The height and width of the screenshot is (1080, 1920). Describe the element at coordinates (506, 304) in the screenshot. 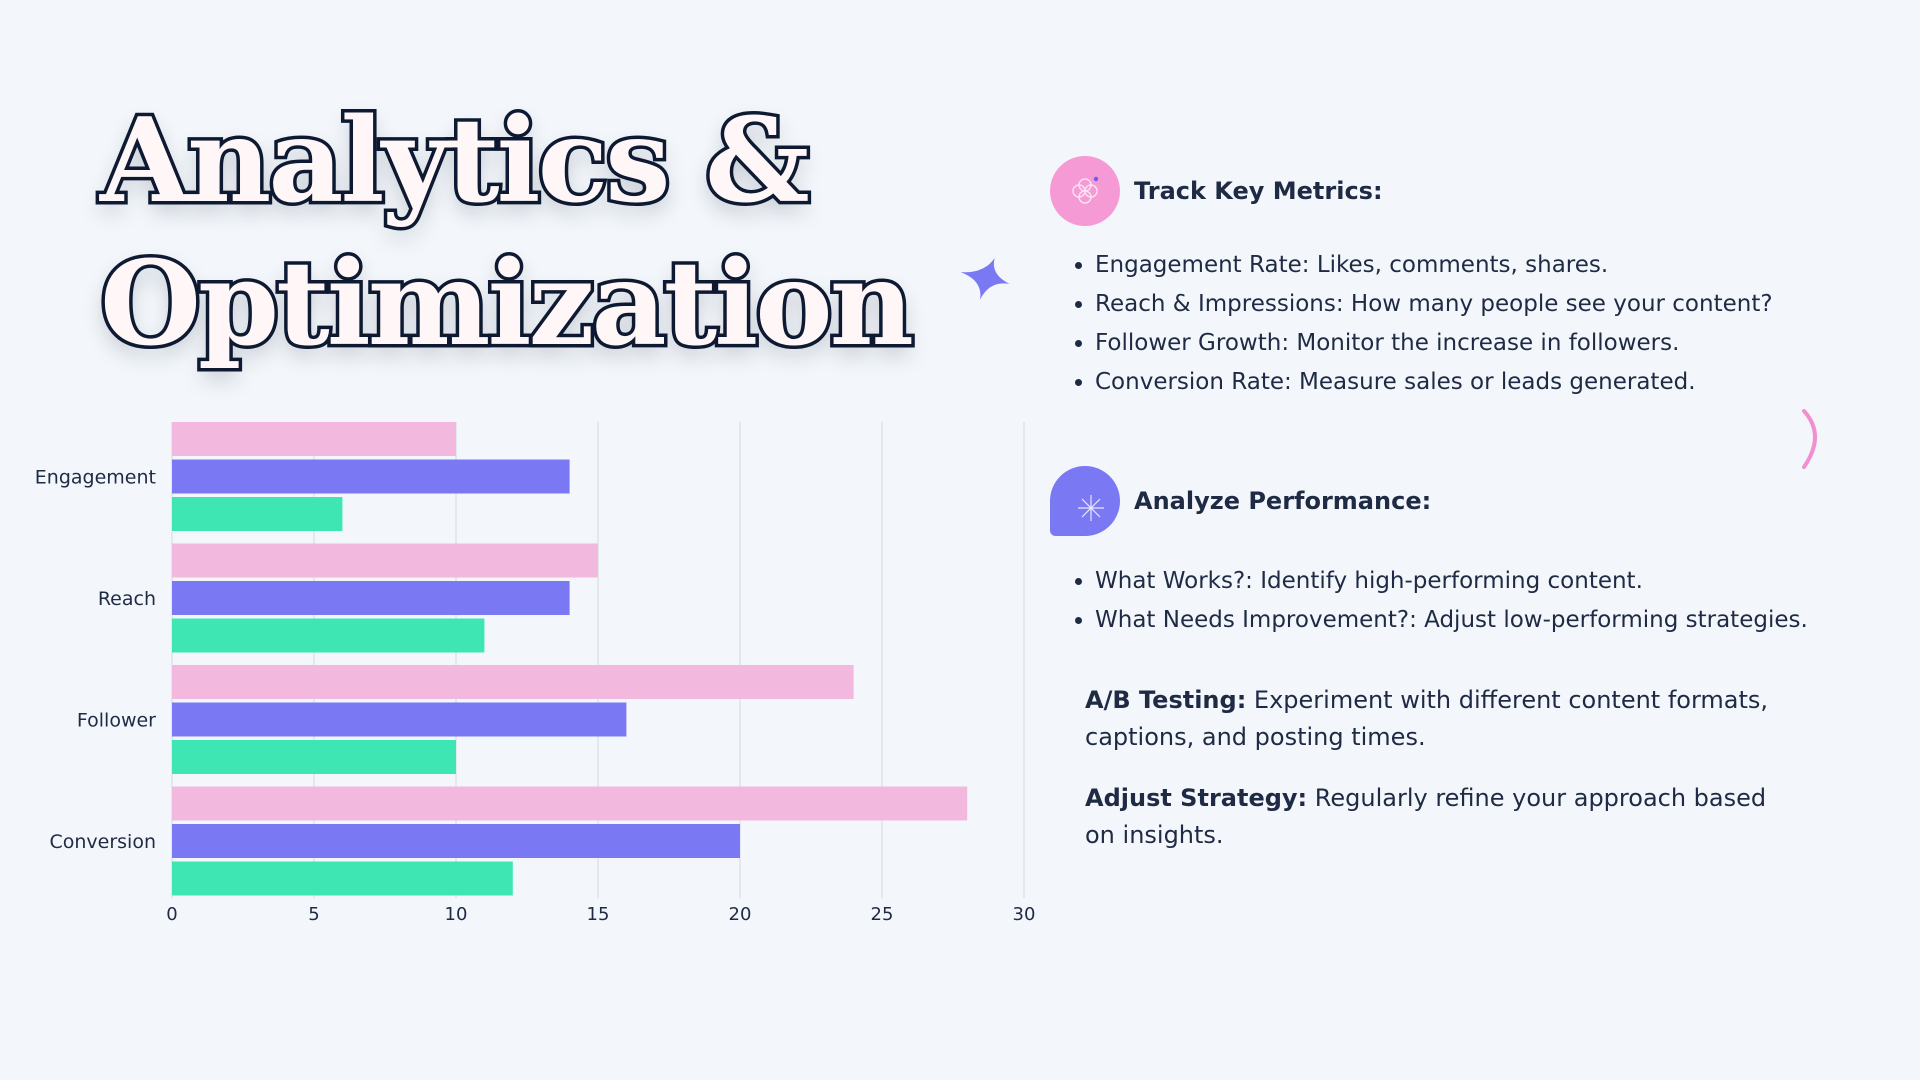

I see `title-line-2: Optimization` at that location.